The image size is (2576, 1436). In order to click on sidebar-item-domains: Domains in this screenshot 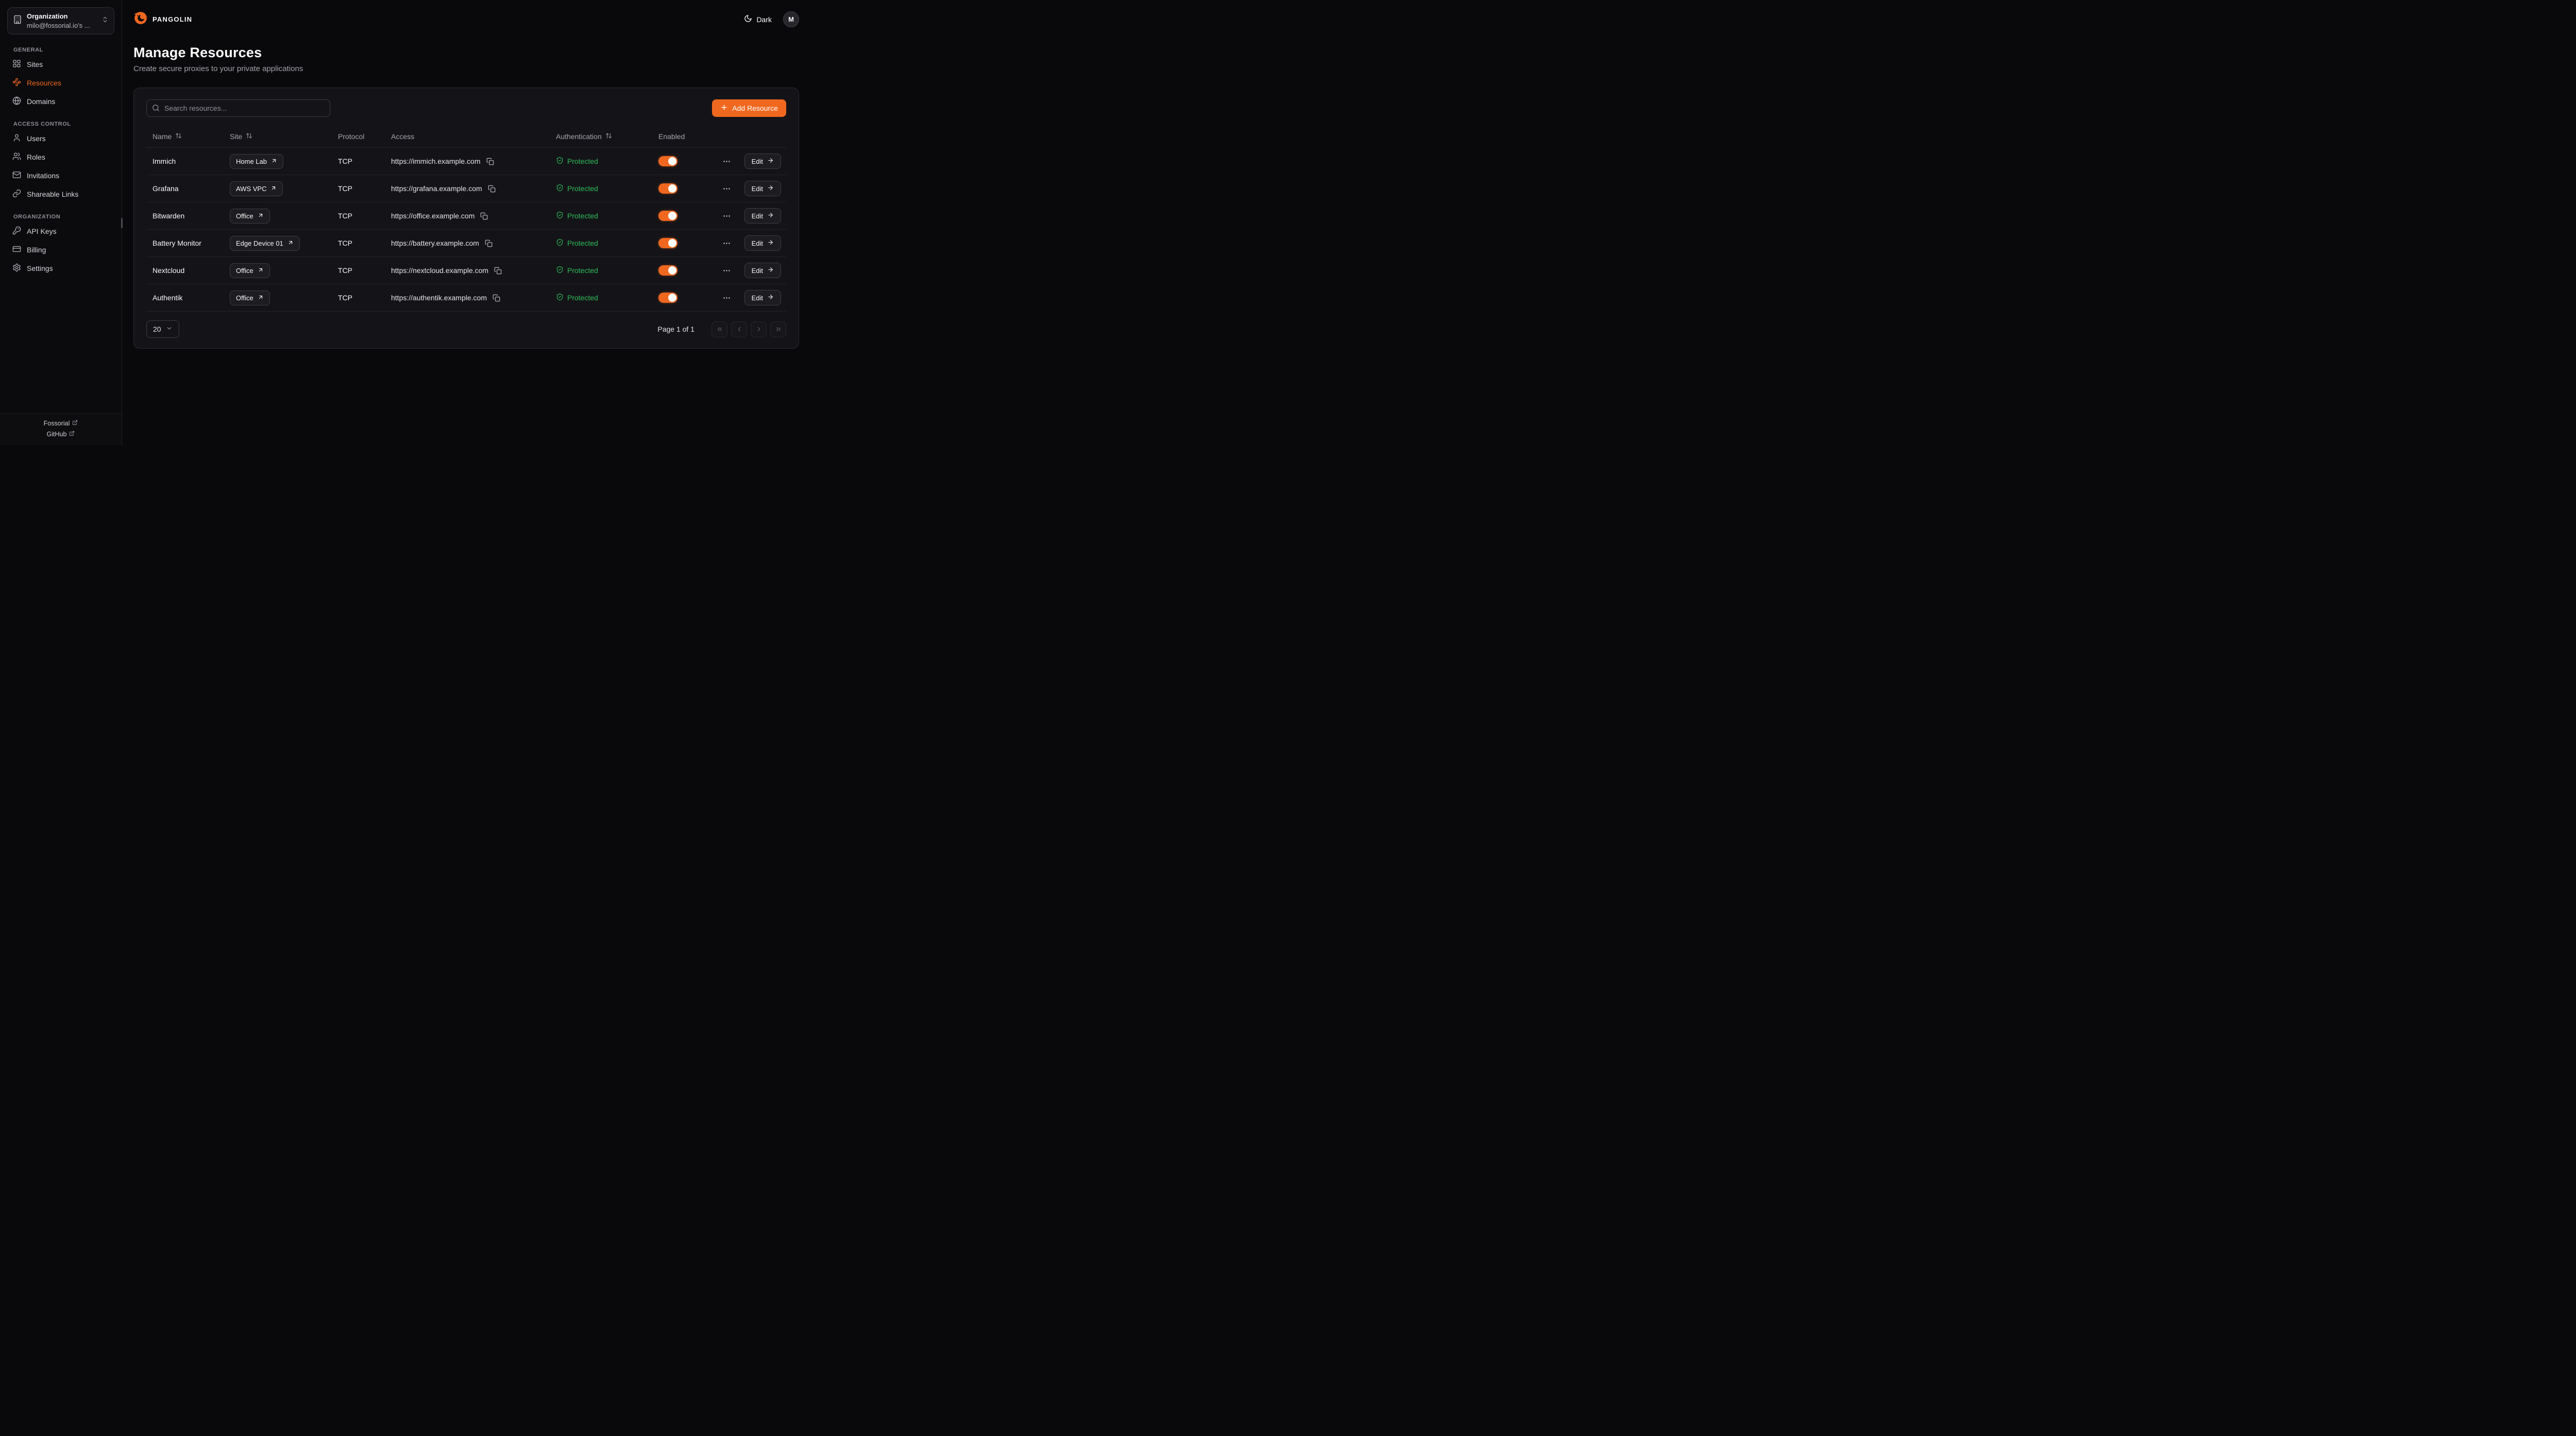, I will do `click(60, 101)`.